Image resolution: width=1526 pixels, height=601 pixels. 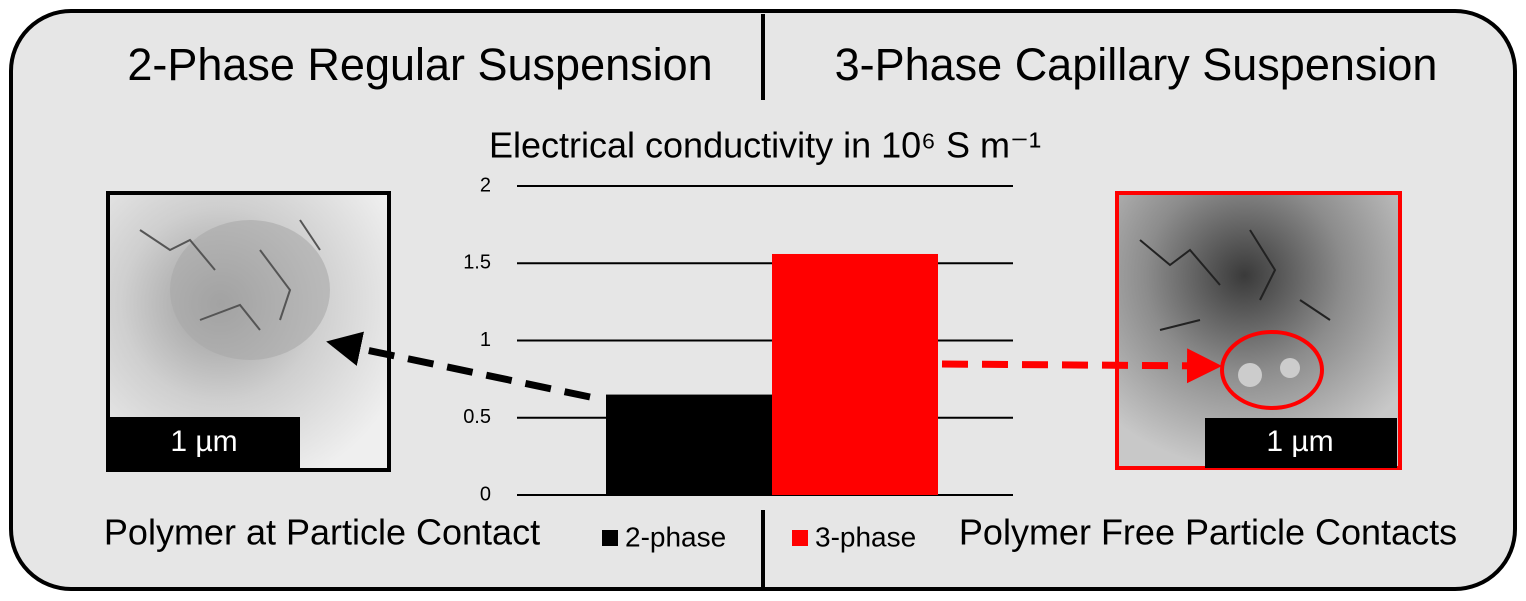 What do you see at coordinates (675, 536) in the screenshot?
I see `legend-label: 2-phase` at bounding box center [675, 536].